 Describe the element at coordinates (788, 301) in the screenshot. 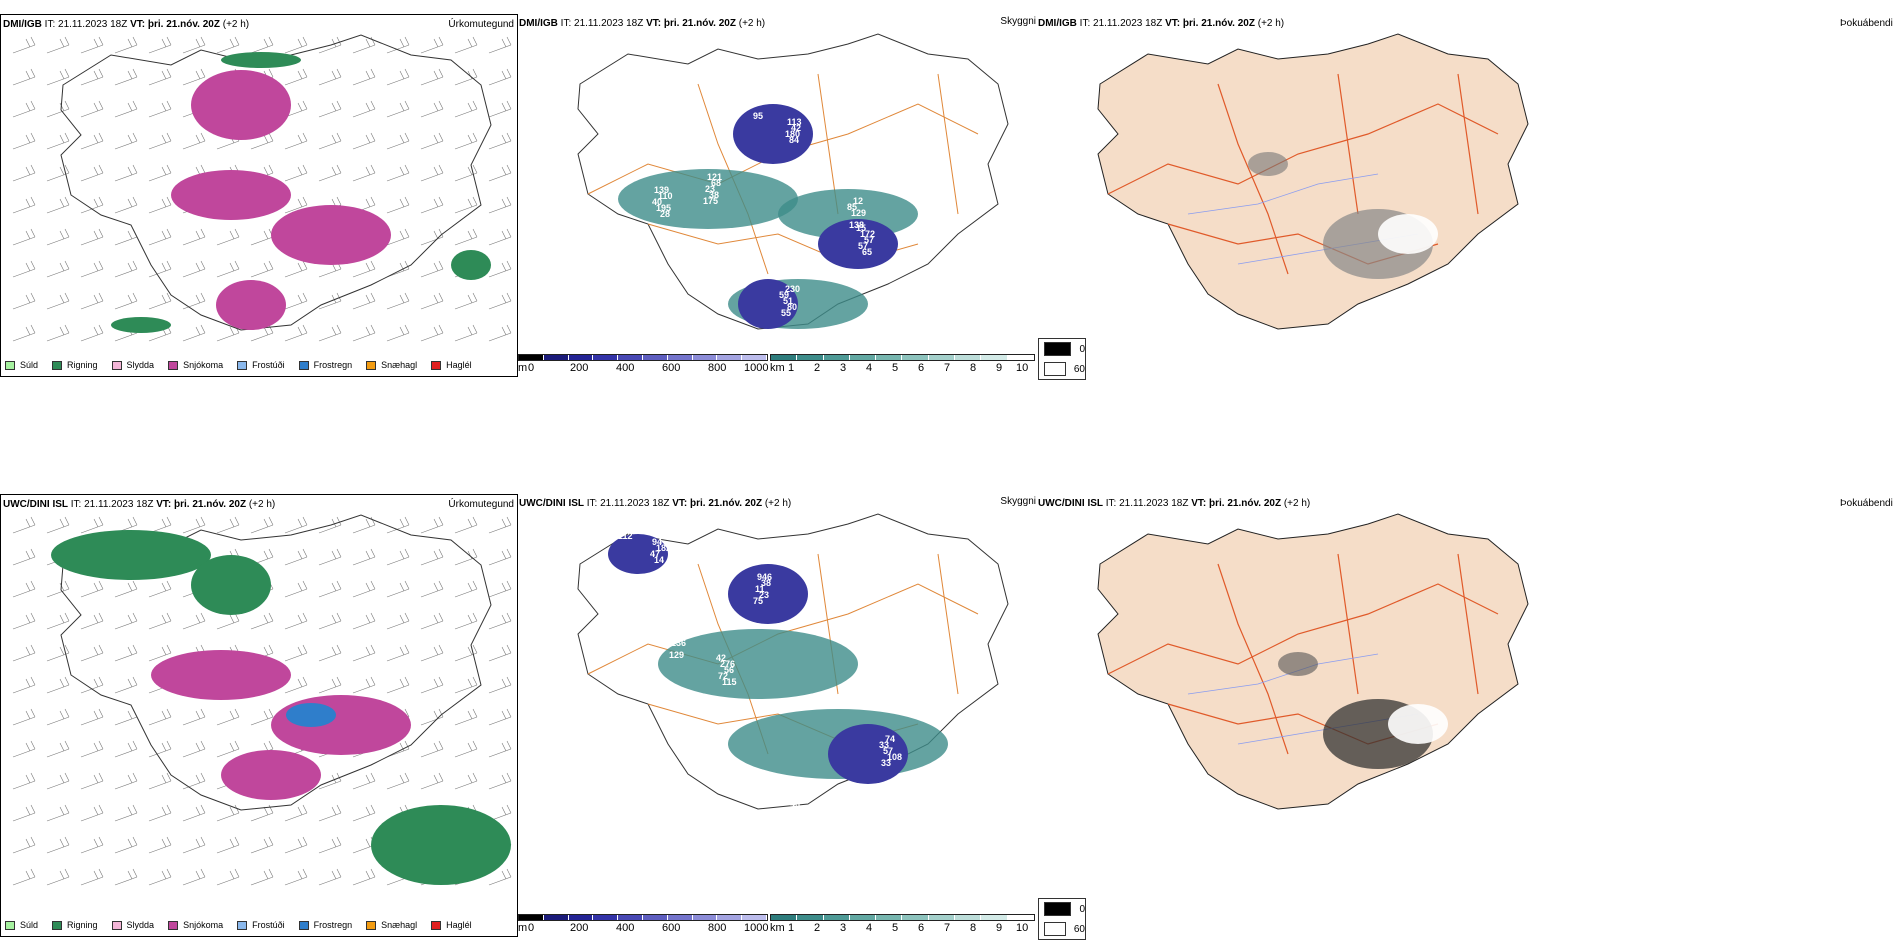

I see `ceiling-label: 51` at that location.